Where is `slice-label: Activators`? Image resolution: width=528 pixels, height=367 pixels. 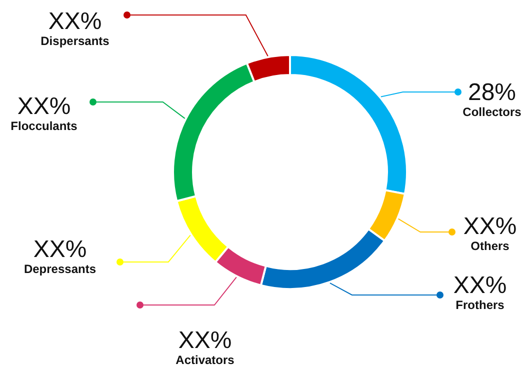
slice-label: Activators is located at coordinates (205, 360).